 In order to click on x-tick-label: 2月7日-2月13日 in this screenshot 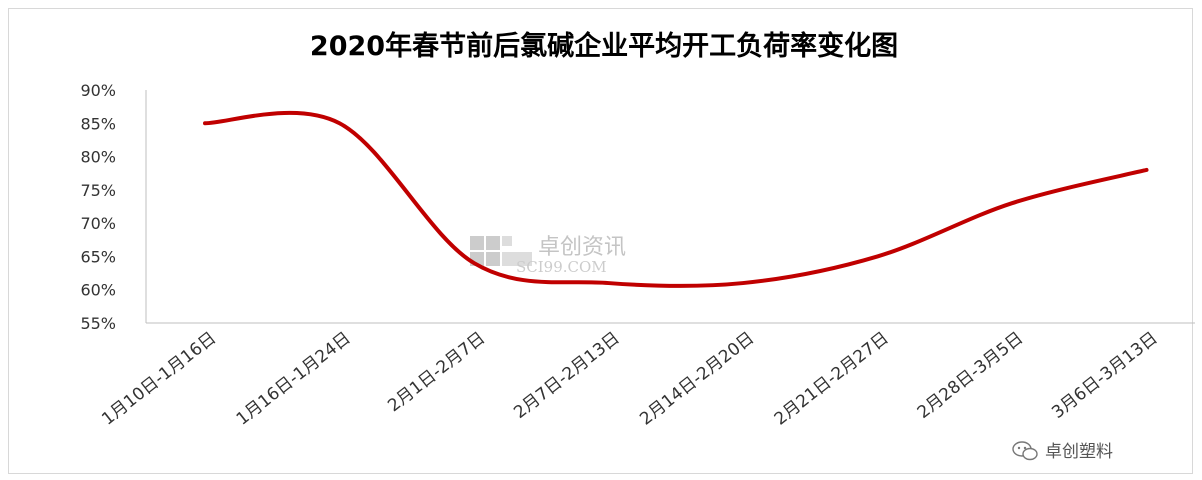, I will do `click(566, 375)`.